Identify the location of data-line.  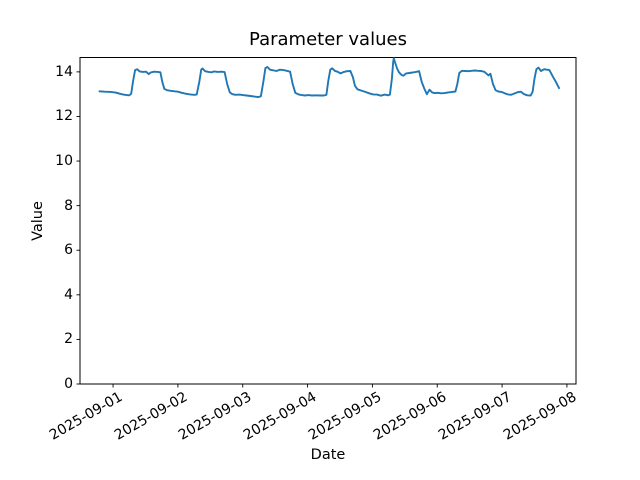
(329, 78).